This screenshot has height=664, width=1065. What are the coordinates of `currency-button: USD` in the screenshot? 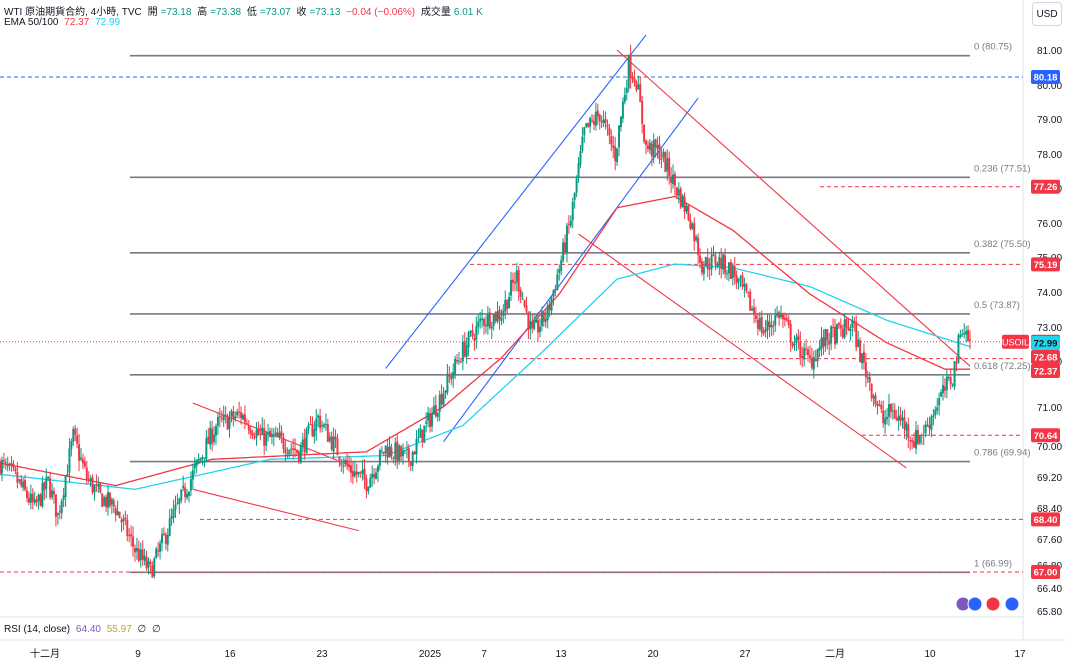 It's located at (1047, 14).